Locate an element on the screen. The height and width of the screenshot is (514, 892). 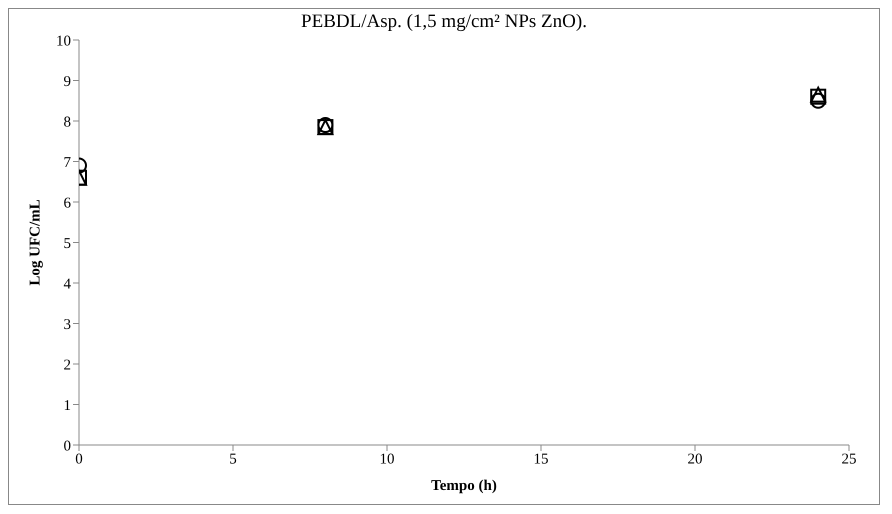
x-tick-label: 0 is located at coordinates (79, 460).